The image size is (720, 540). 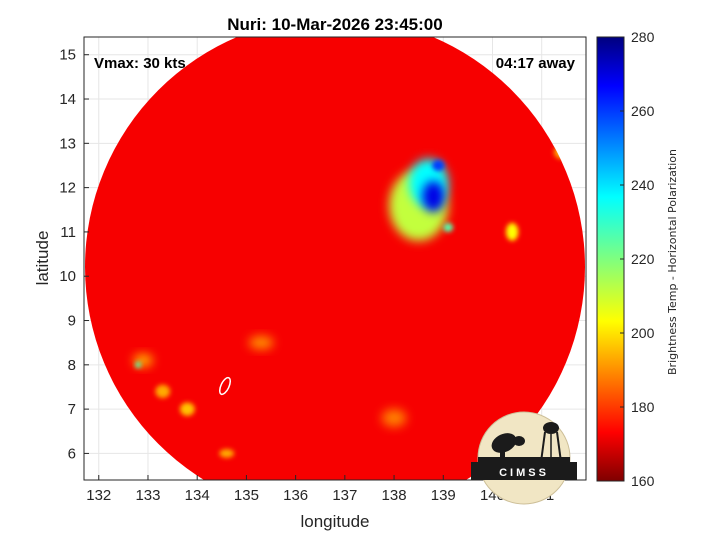 What do you see at coordinates (536, 63) in the screenshot?
I see `away-annotation: 04:17 away` at bounding box center [536, 63].